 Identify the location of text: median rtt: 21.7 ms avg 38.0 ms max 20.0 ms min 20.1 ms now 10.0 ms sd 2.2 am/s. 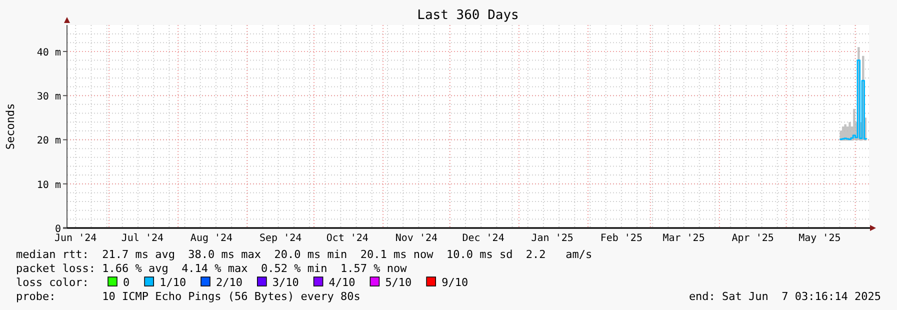
(304, 254).